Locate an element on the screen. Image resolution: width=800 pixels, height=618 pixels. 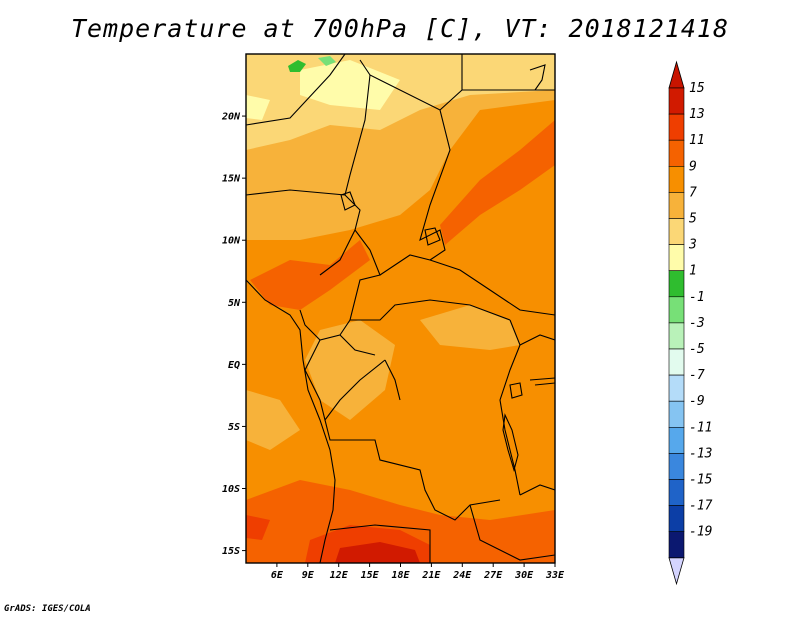
nile-delta is located at coordinates (537, 77).